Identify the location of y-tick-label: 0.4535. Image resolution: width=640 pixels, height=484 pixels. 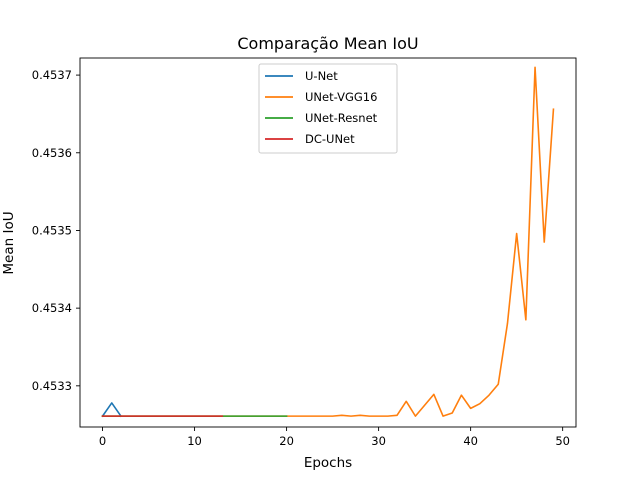
(52, 230).